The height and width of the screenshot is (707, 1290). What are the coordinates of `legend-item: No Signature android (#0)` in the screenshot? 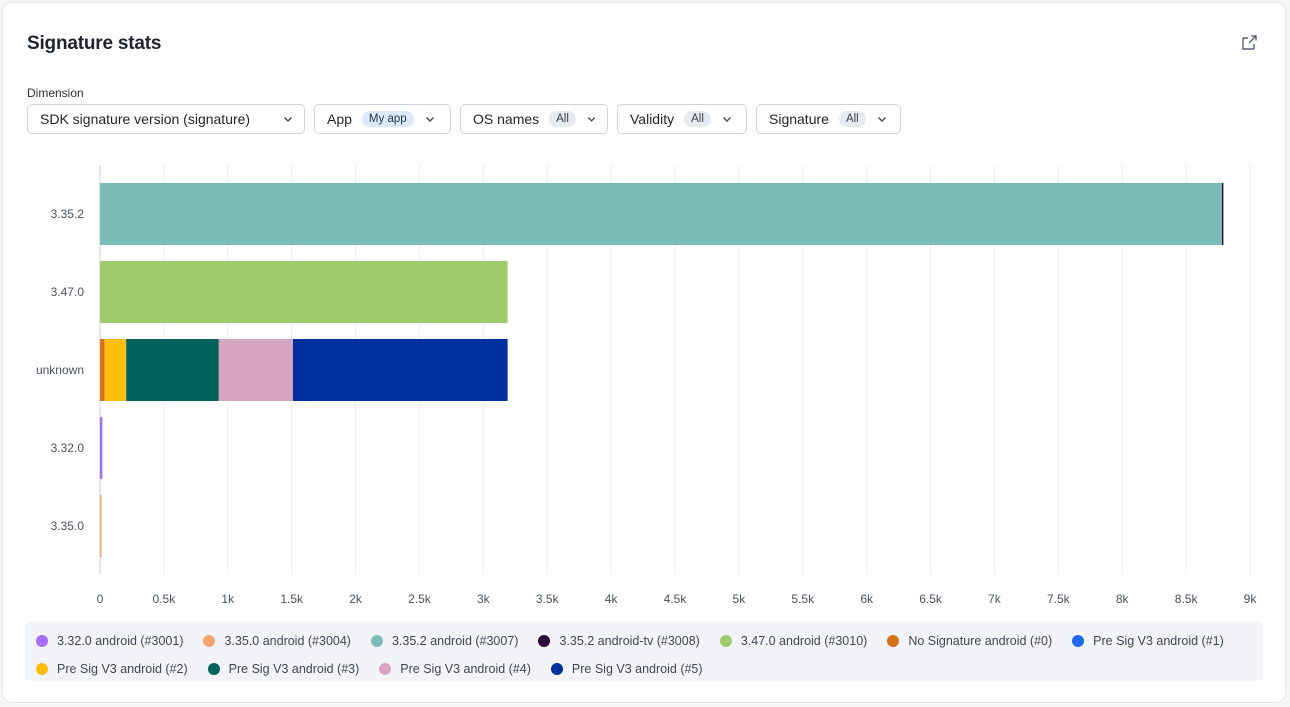 It's located at (969, 641).